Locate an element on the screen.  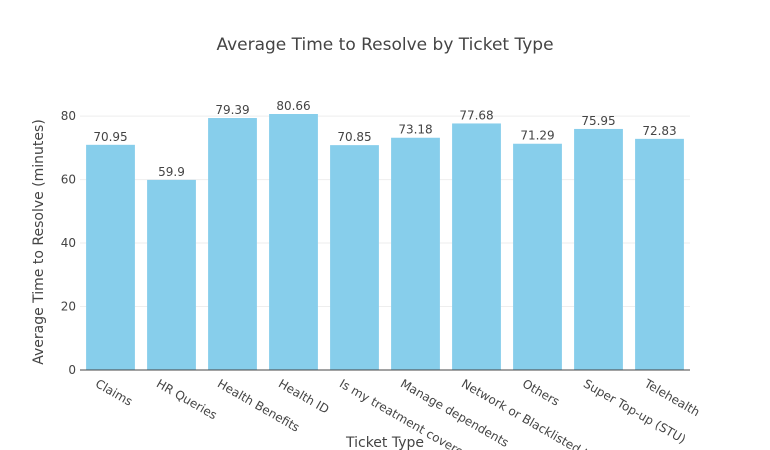
bar-value-label: 71.29 is located at coordinates (537, 136).